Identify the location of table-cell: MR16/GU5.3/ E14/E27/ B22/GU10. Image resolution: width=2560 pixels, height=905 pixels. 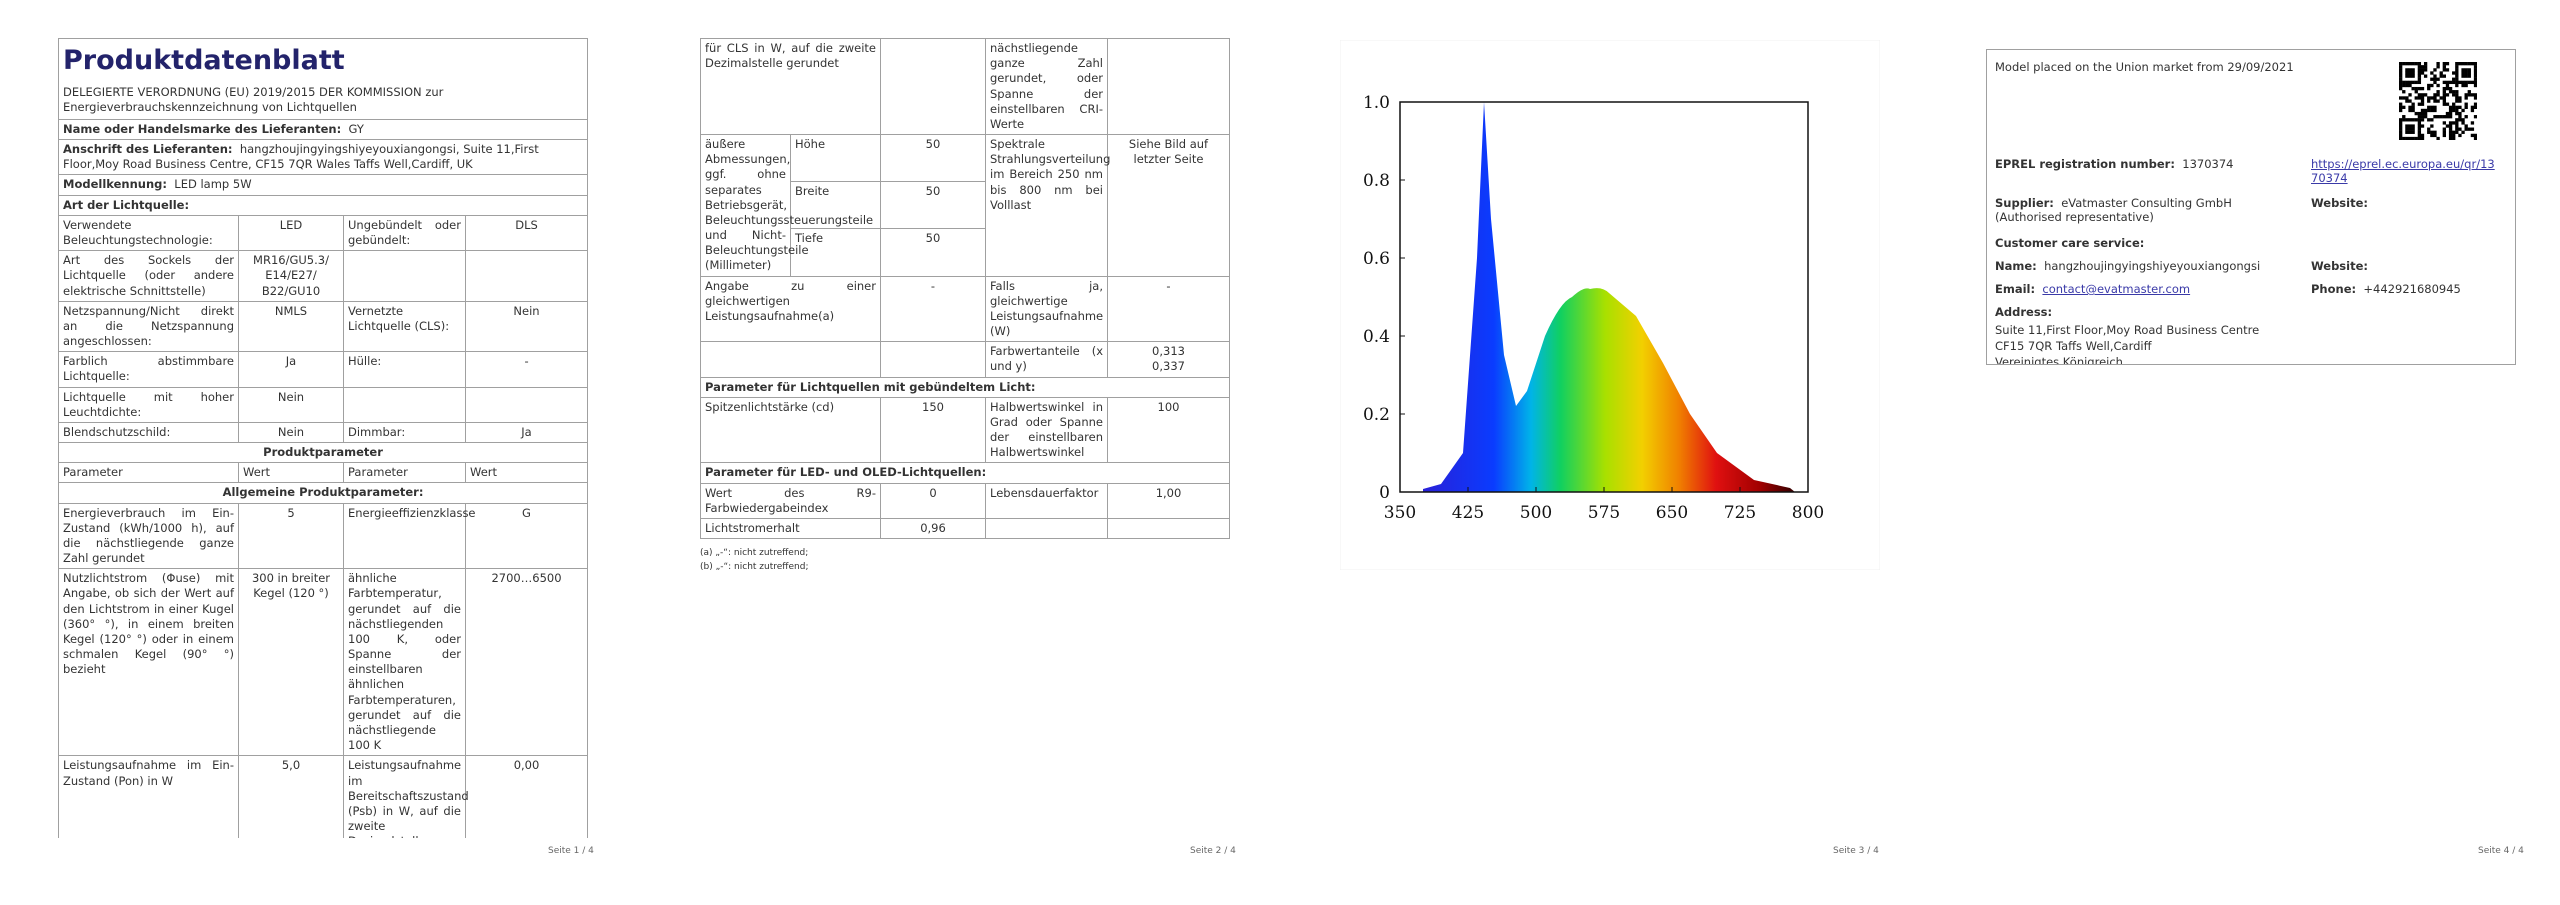
(291, 276).